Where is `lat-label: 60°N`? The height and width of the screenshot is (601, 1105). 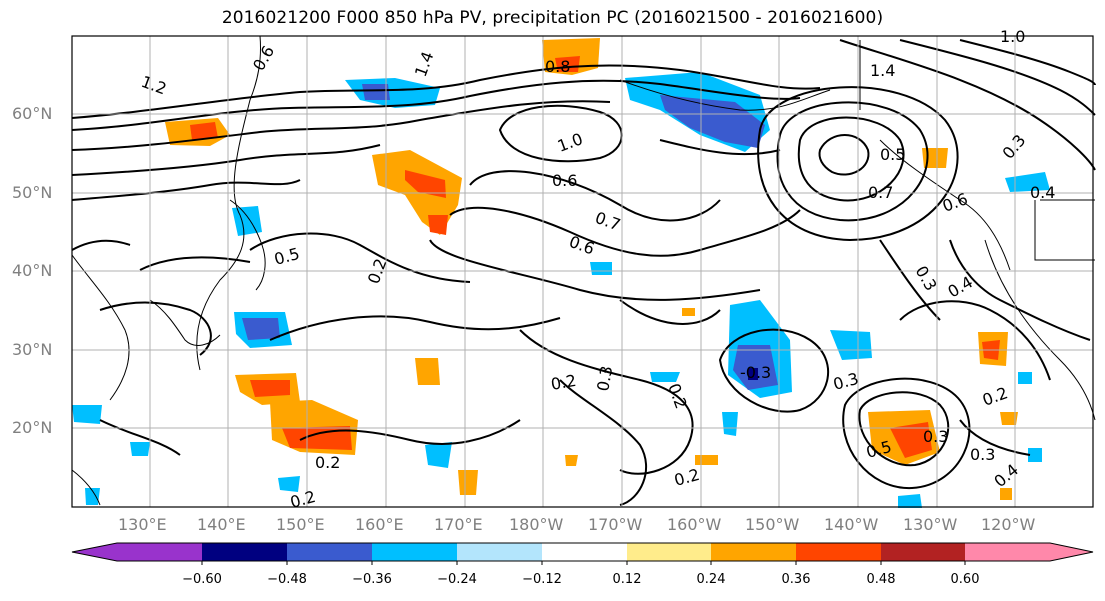
lat-label: 60°N is located at coordinates (32, 113).